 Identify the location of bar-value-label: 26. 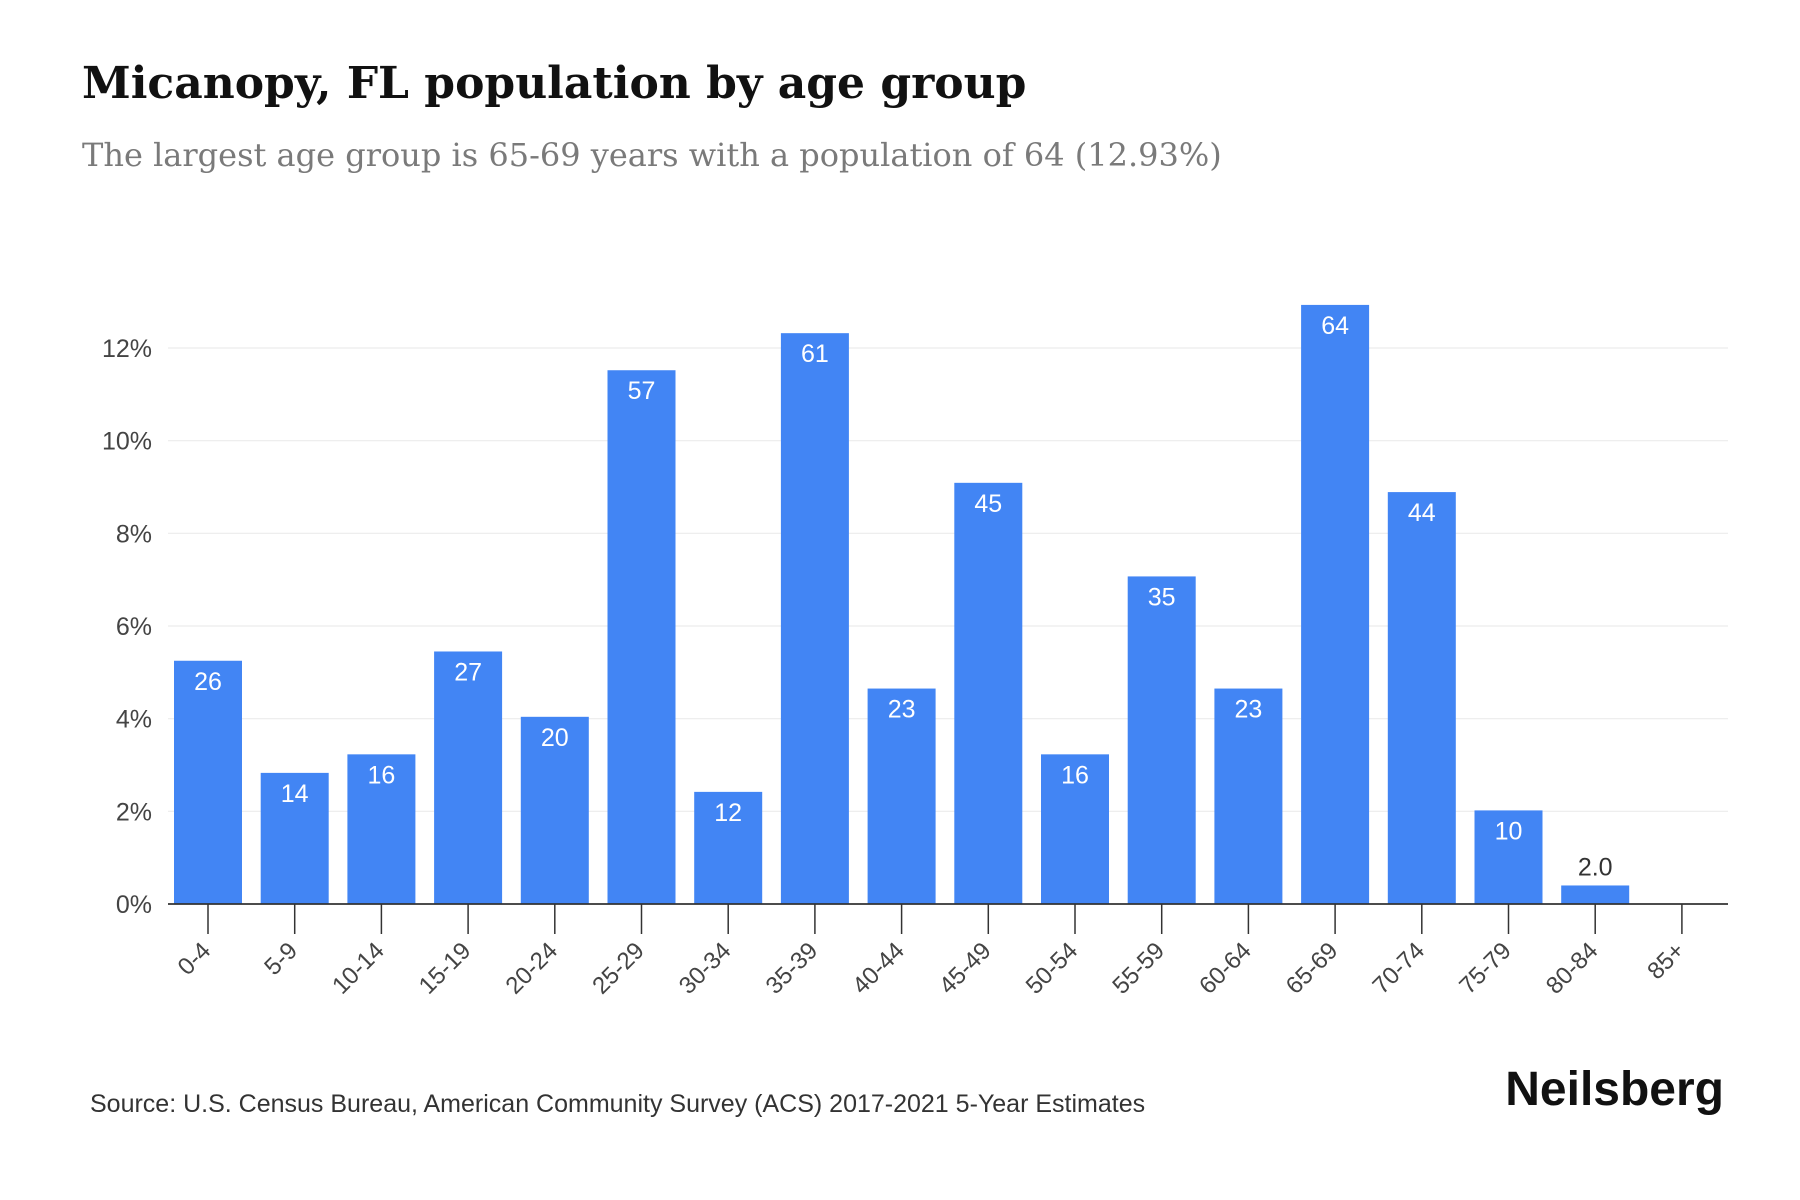
(208, 682).